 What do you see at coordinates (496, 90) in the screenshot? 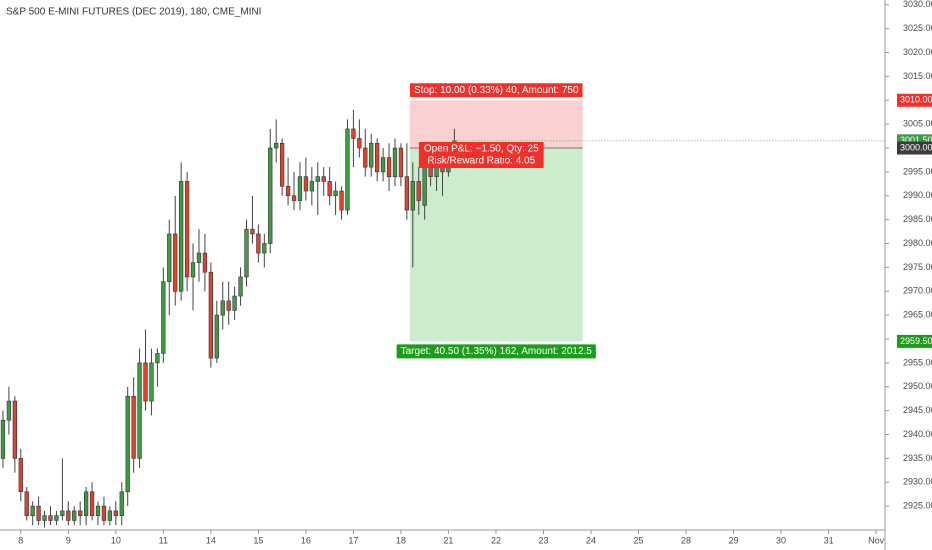
I see `stop-label: Stop: 10.00 (0.33%) 40, Amount: 750` at bounding box center [496, 90].